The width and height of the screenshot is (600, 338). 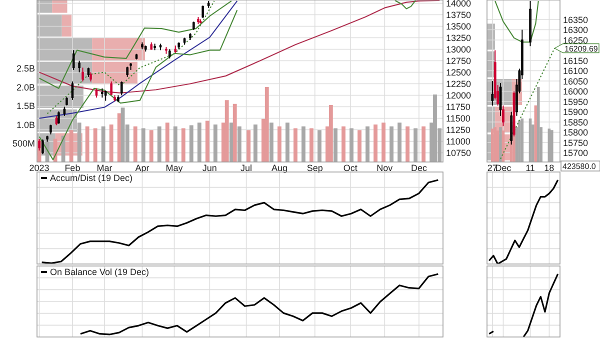 What do you see at coordinates (516, 21) in the screenshot?
I see `line-series` at bounding box center [516, 21].